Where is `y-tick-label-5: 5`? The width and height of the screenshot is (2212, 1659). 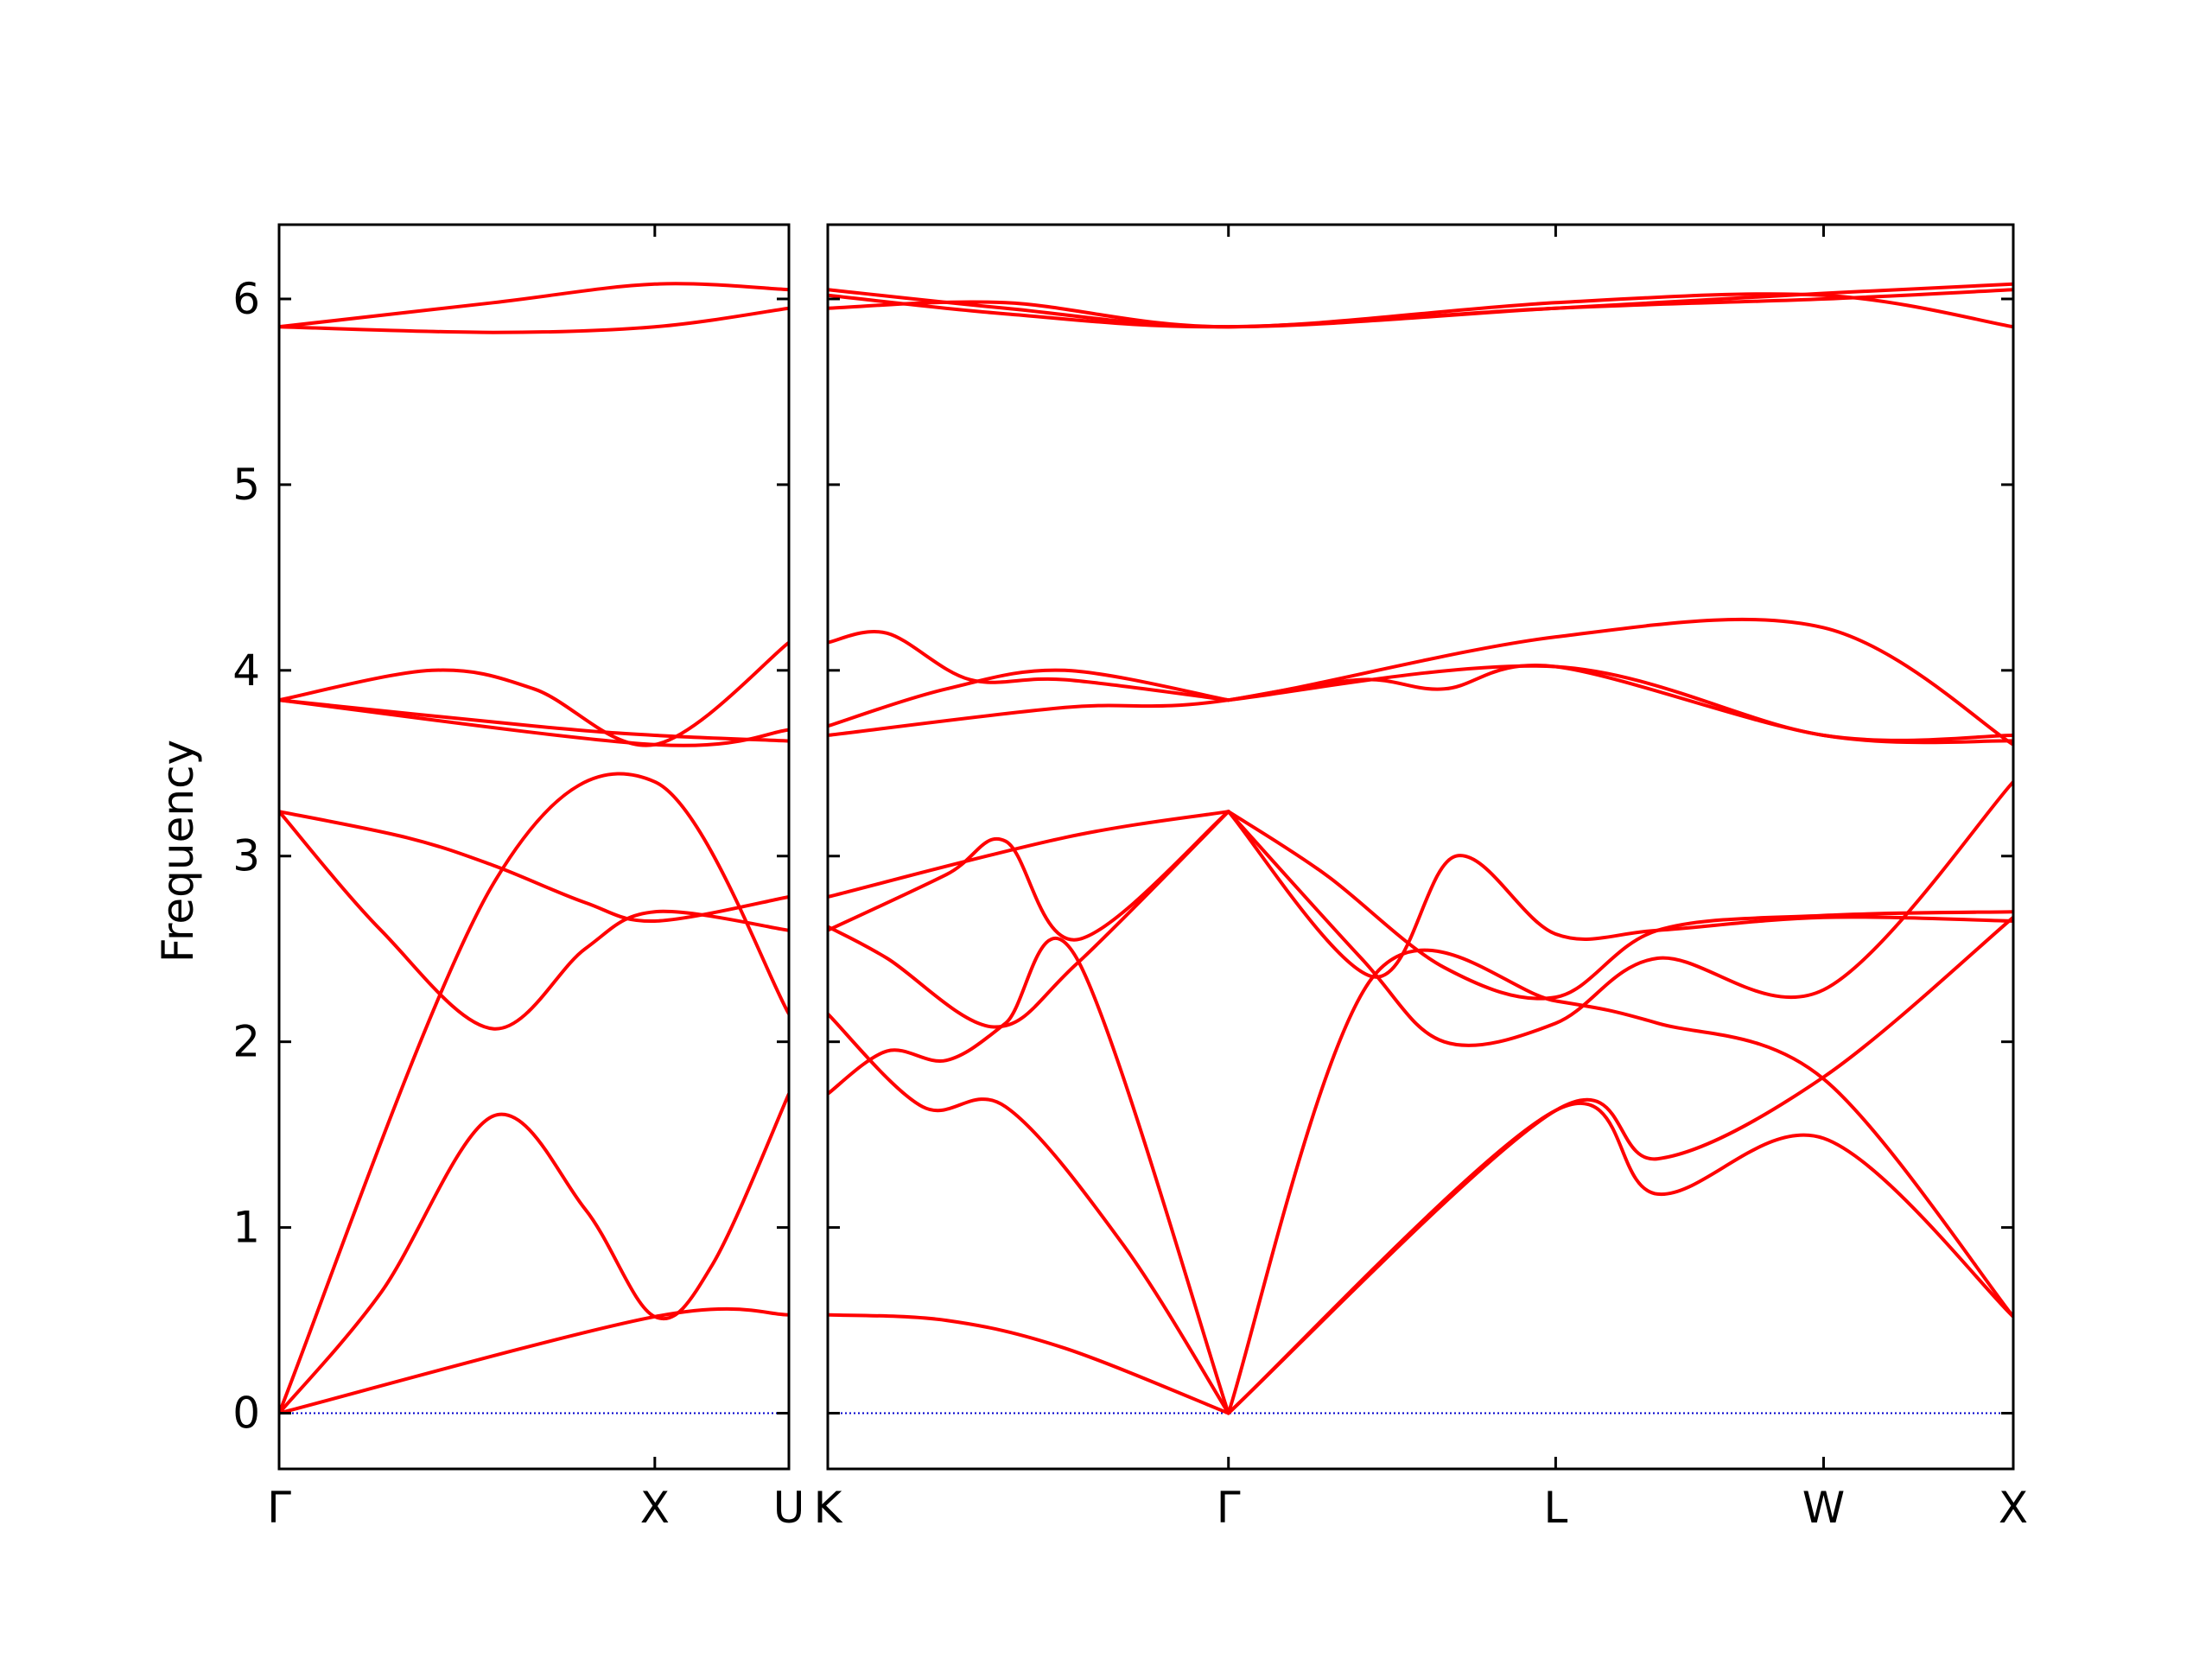
y-tick-label-5: 5 is located at coordinates (246, 485).